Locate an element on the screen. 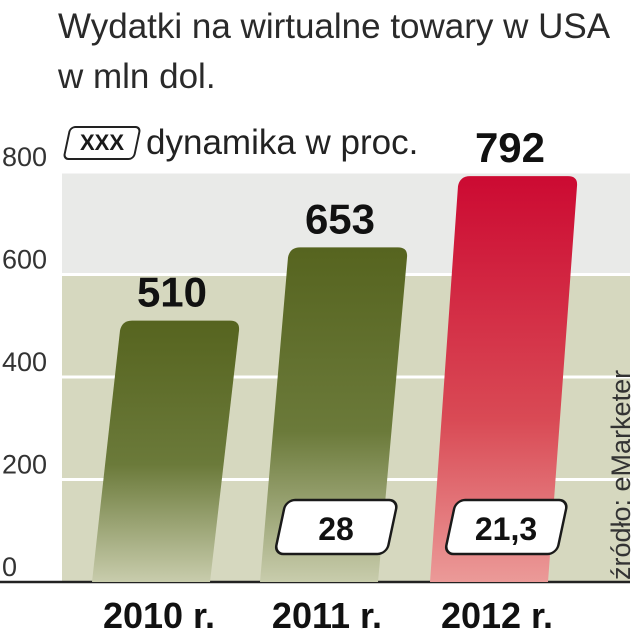 This screenshot has height=640, width=640. dynamics-label: 21,3 is located at coordinates (506, 529).